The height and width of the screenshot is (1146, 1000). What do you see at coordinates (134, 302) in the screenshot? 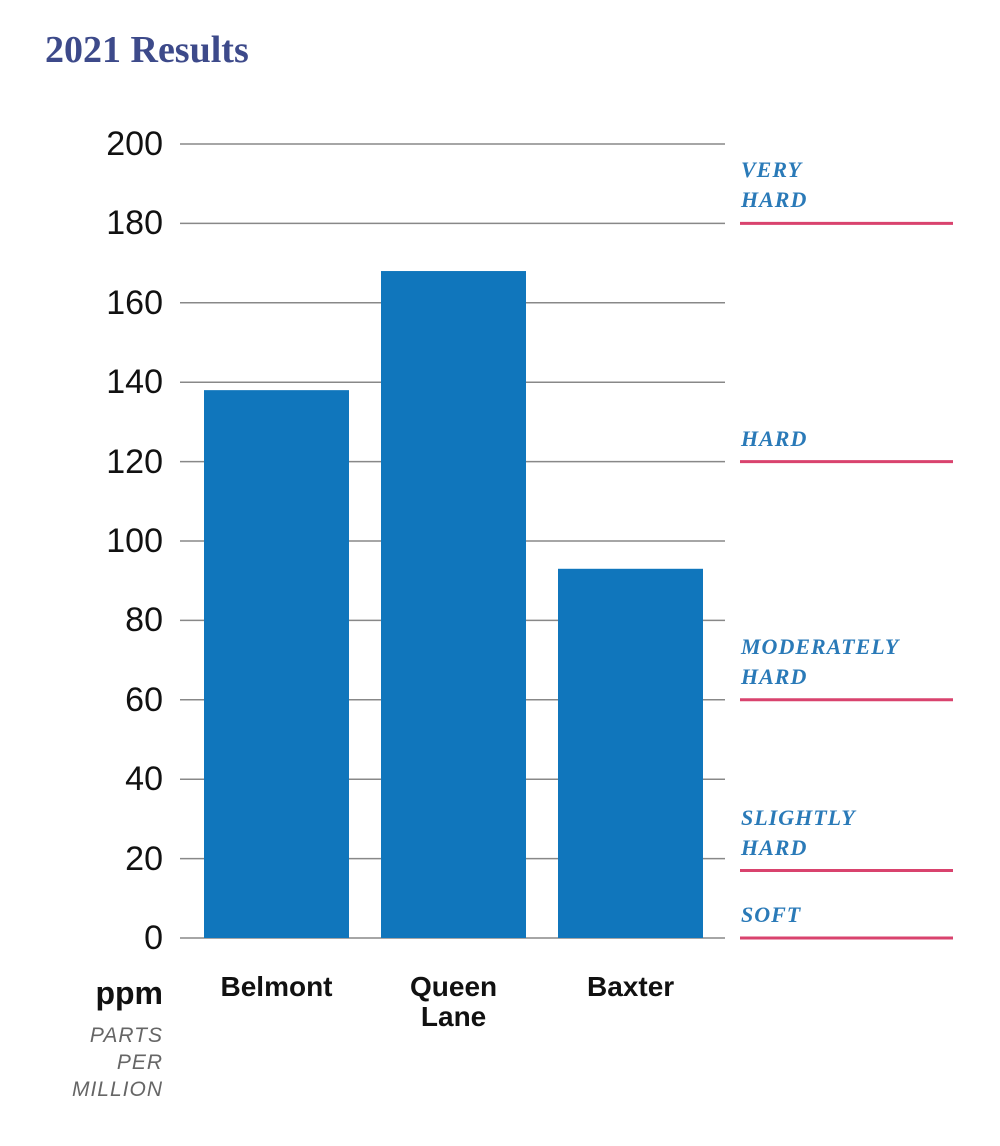
I see `y-tick-label: 160` at bounding box center [134, 302].